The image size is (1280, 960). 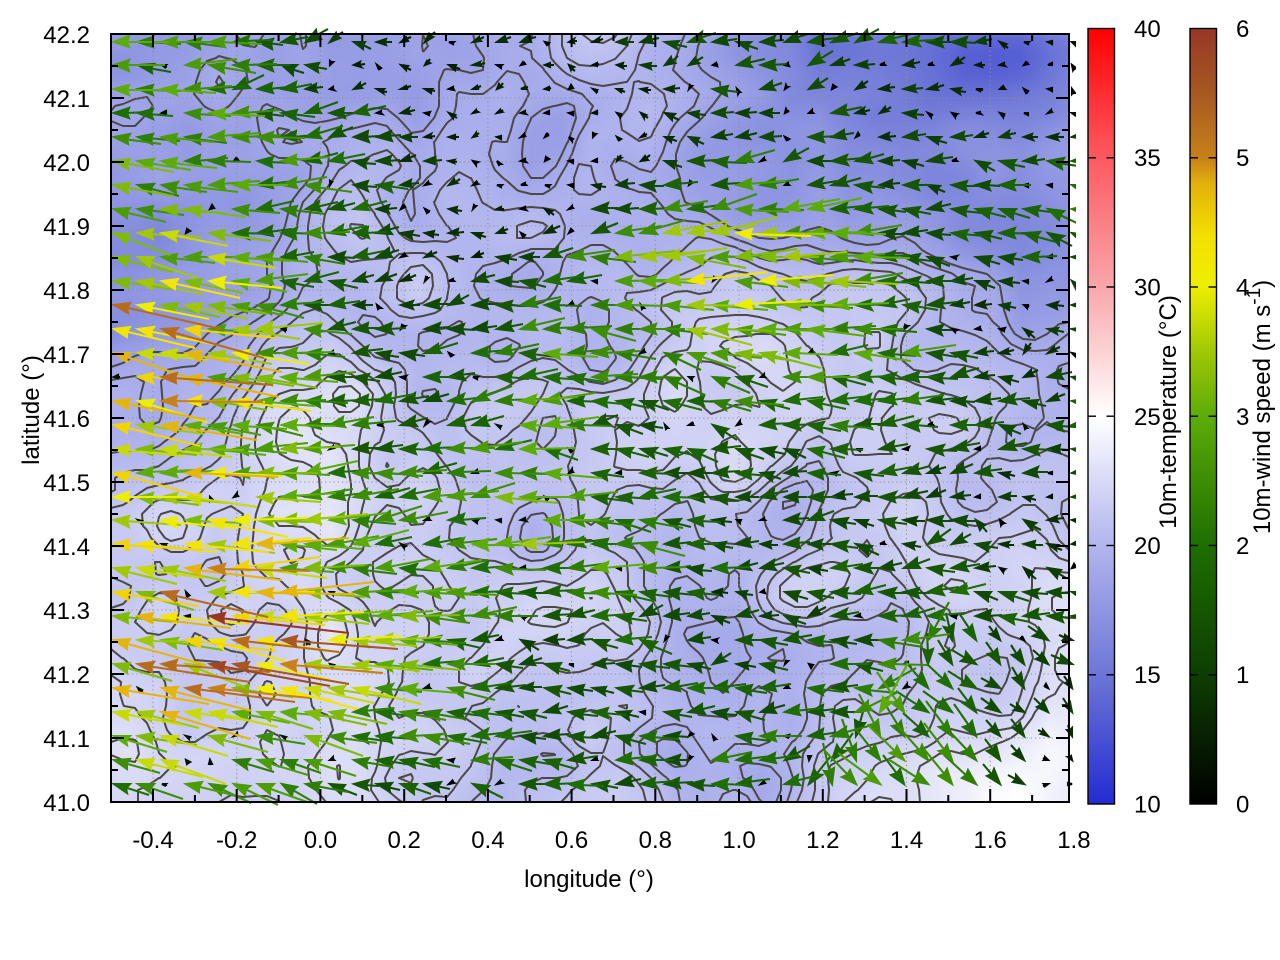 What do you see at coordinates (655, 840) in the screenshot?
I see `svg-text: 0.8` at bounding box center [655, 840].